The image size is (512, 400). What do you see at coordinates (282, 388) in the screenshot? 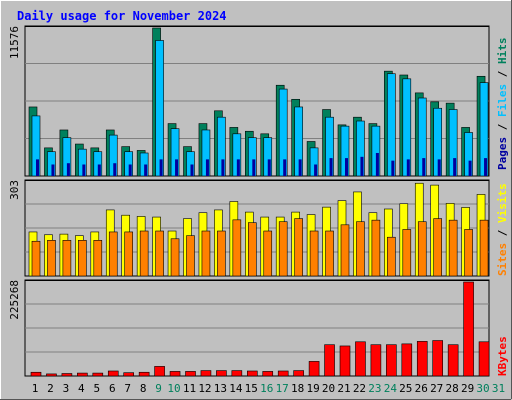
I see `x-tick-label-17: 17` at bounding box center [282, 388].